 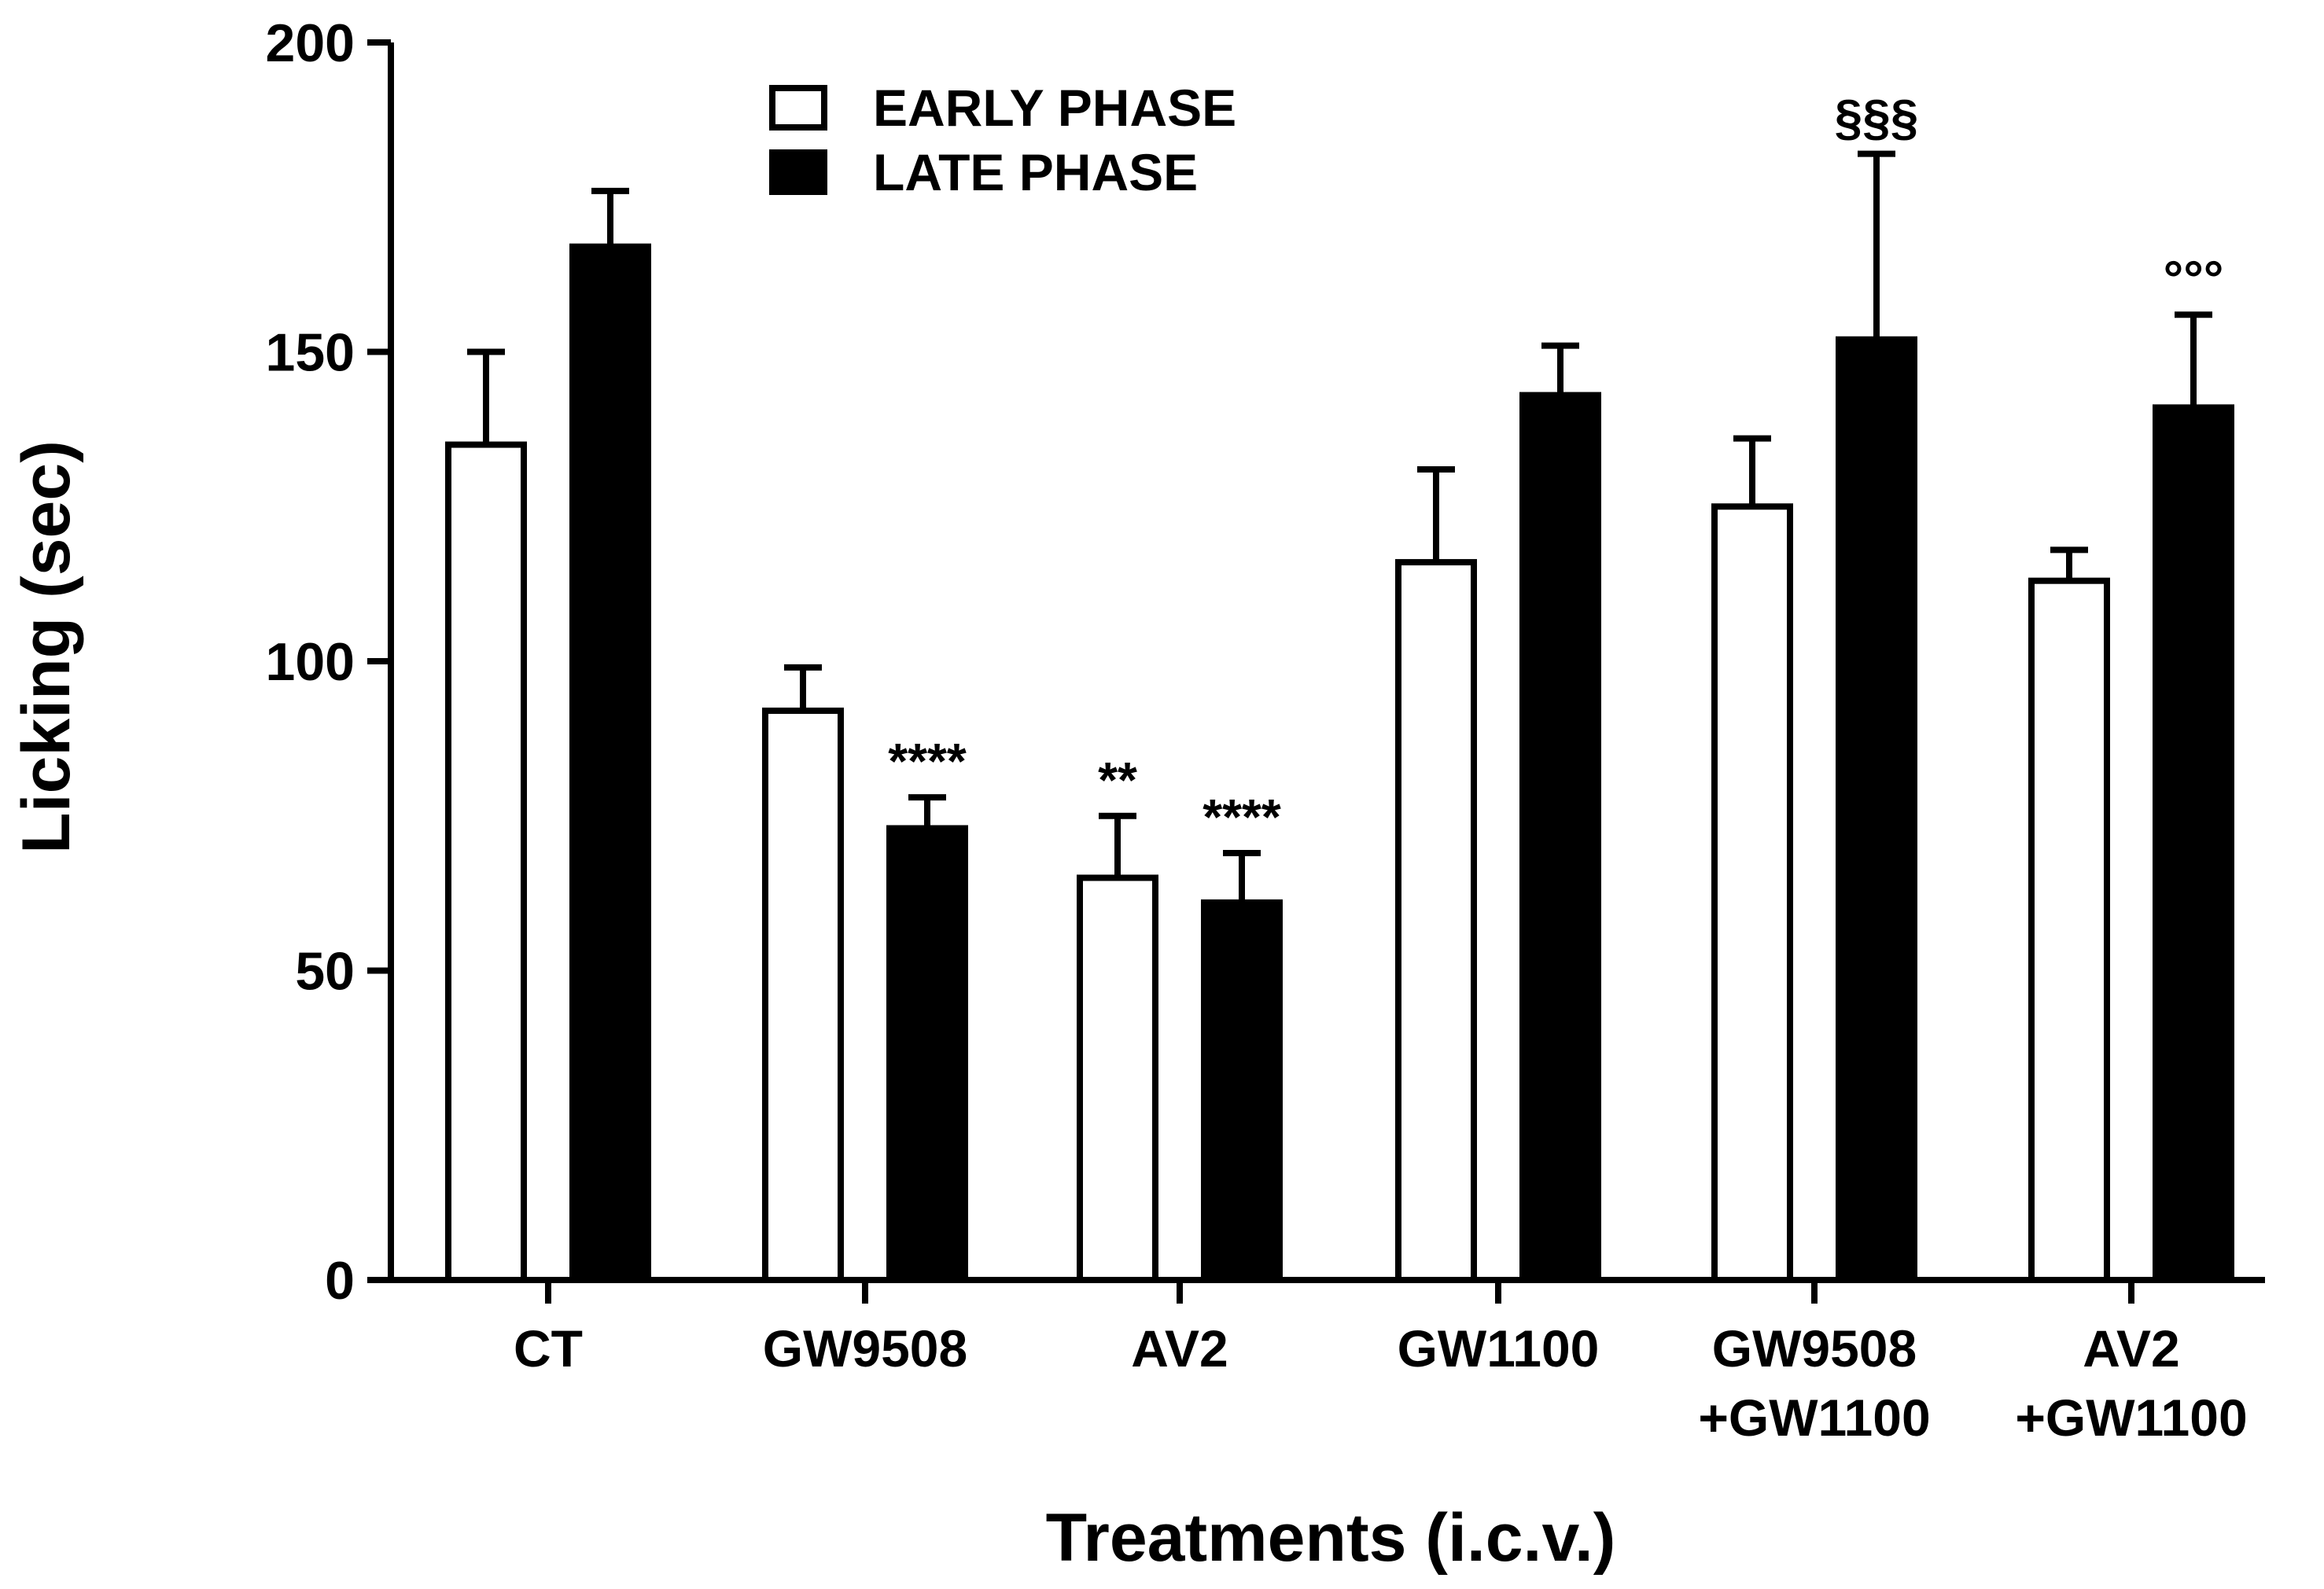 I want to click on legend-swatch-early, so click(x=798, y=108).